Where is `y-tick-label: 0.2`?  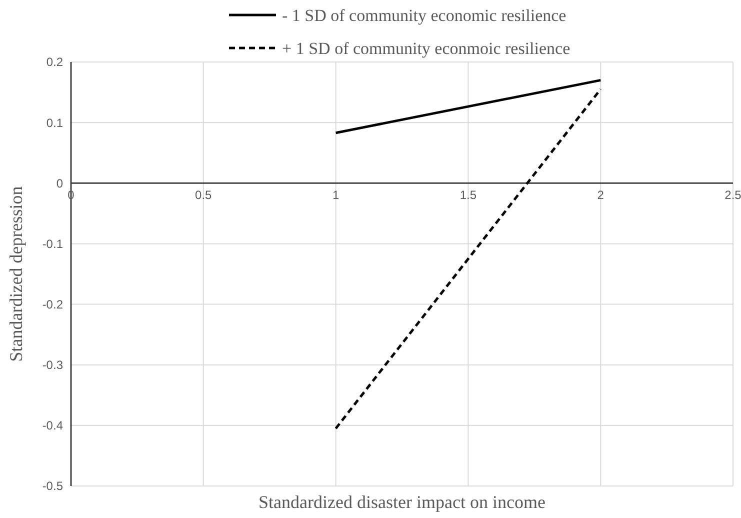
y-tick-label: 0.2 is located at coordinates (55, 62).